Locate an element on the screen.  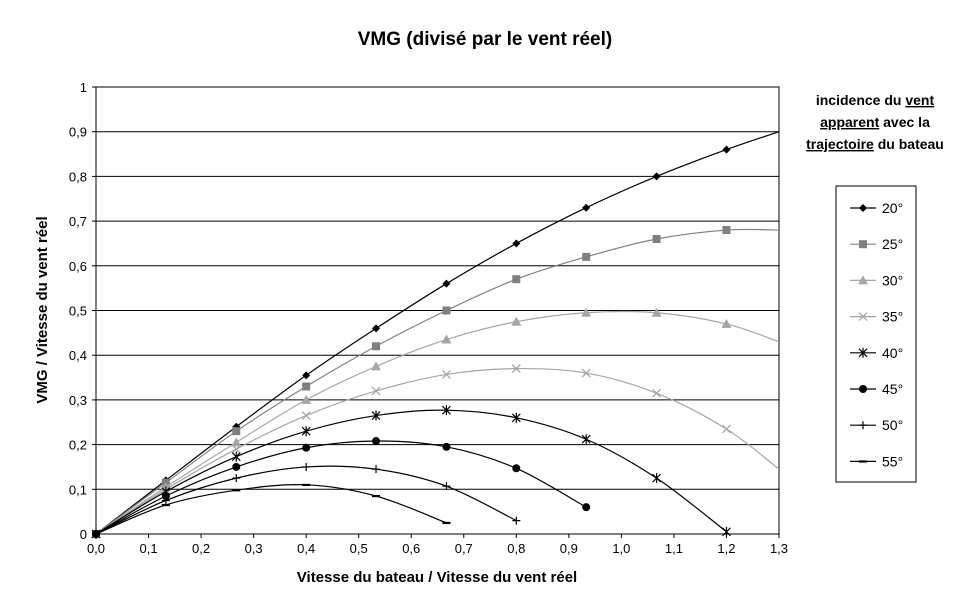
x-tick-label: 0,4 is located at coordinates (306, 548).